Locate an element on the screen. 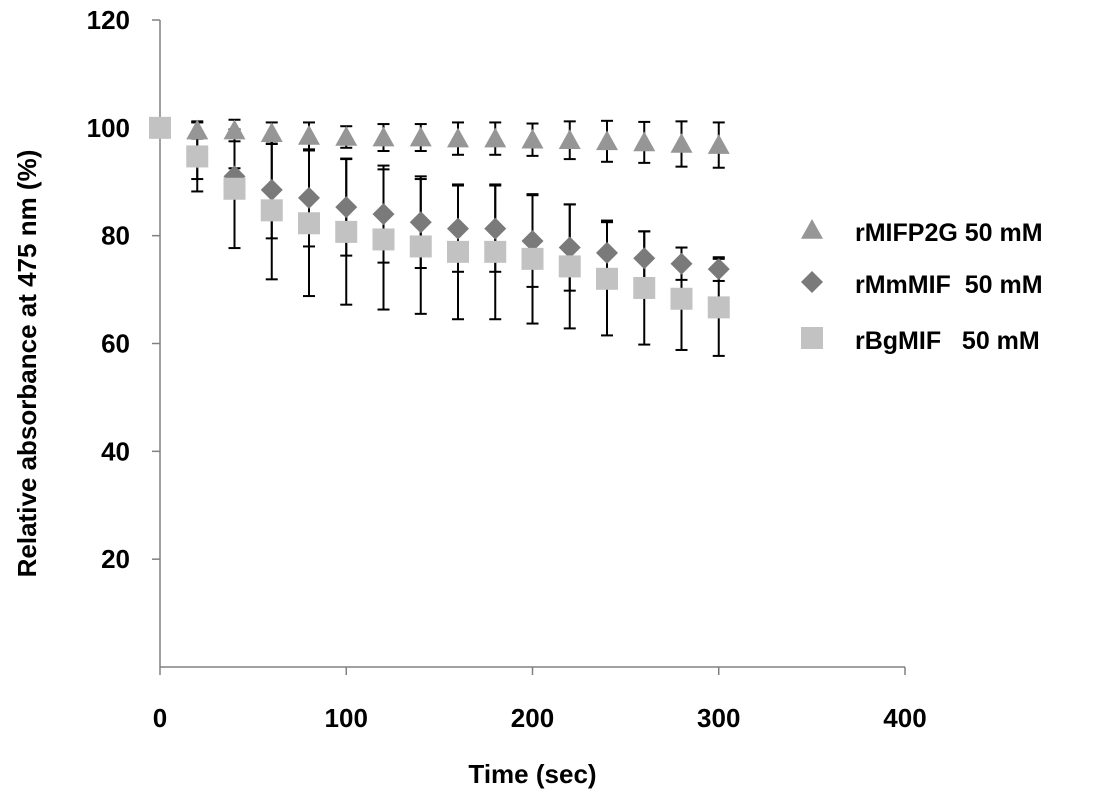 This screenshot has width=1108, height=800. x-tick-label: 400 is located at coordinates (904, 718).